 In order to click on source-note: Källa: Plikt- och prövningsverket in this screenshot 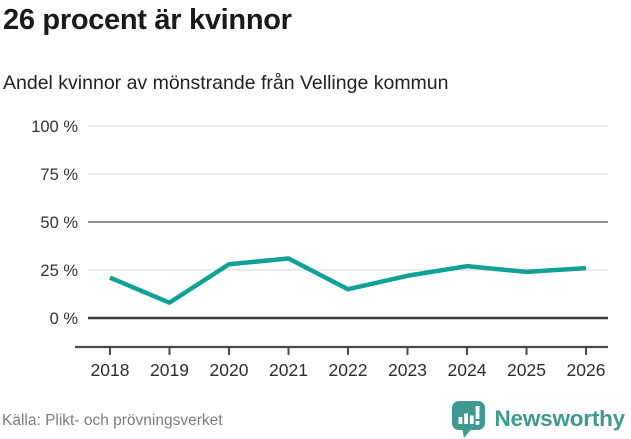, I will do `click(112, 420)`.